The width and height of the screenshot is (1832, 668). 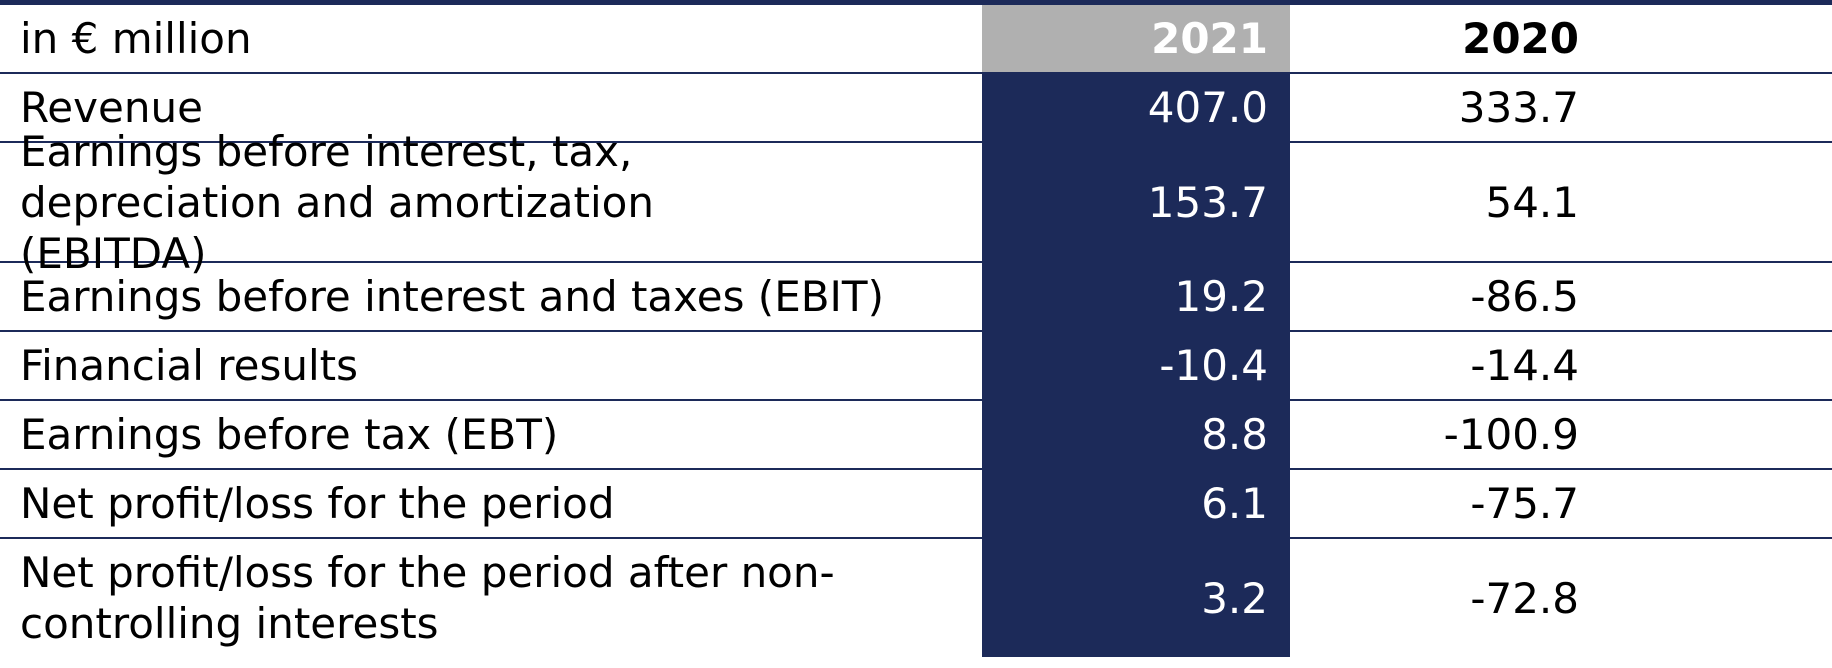 I want to click on table-row: Earnings before tax (EBT) 8.8 -100.9, so click(x=916, y=435).